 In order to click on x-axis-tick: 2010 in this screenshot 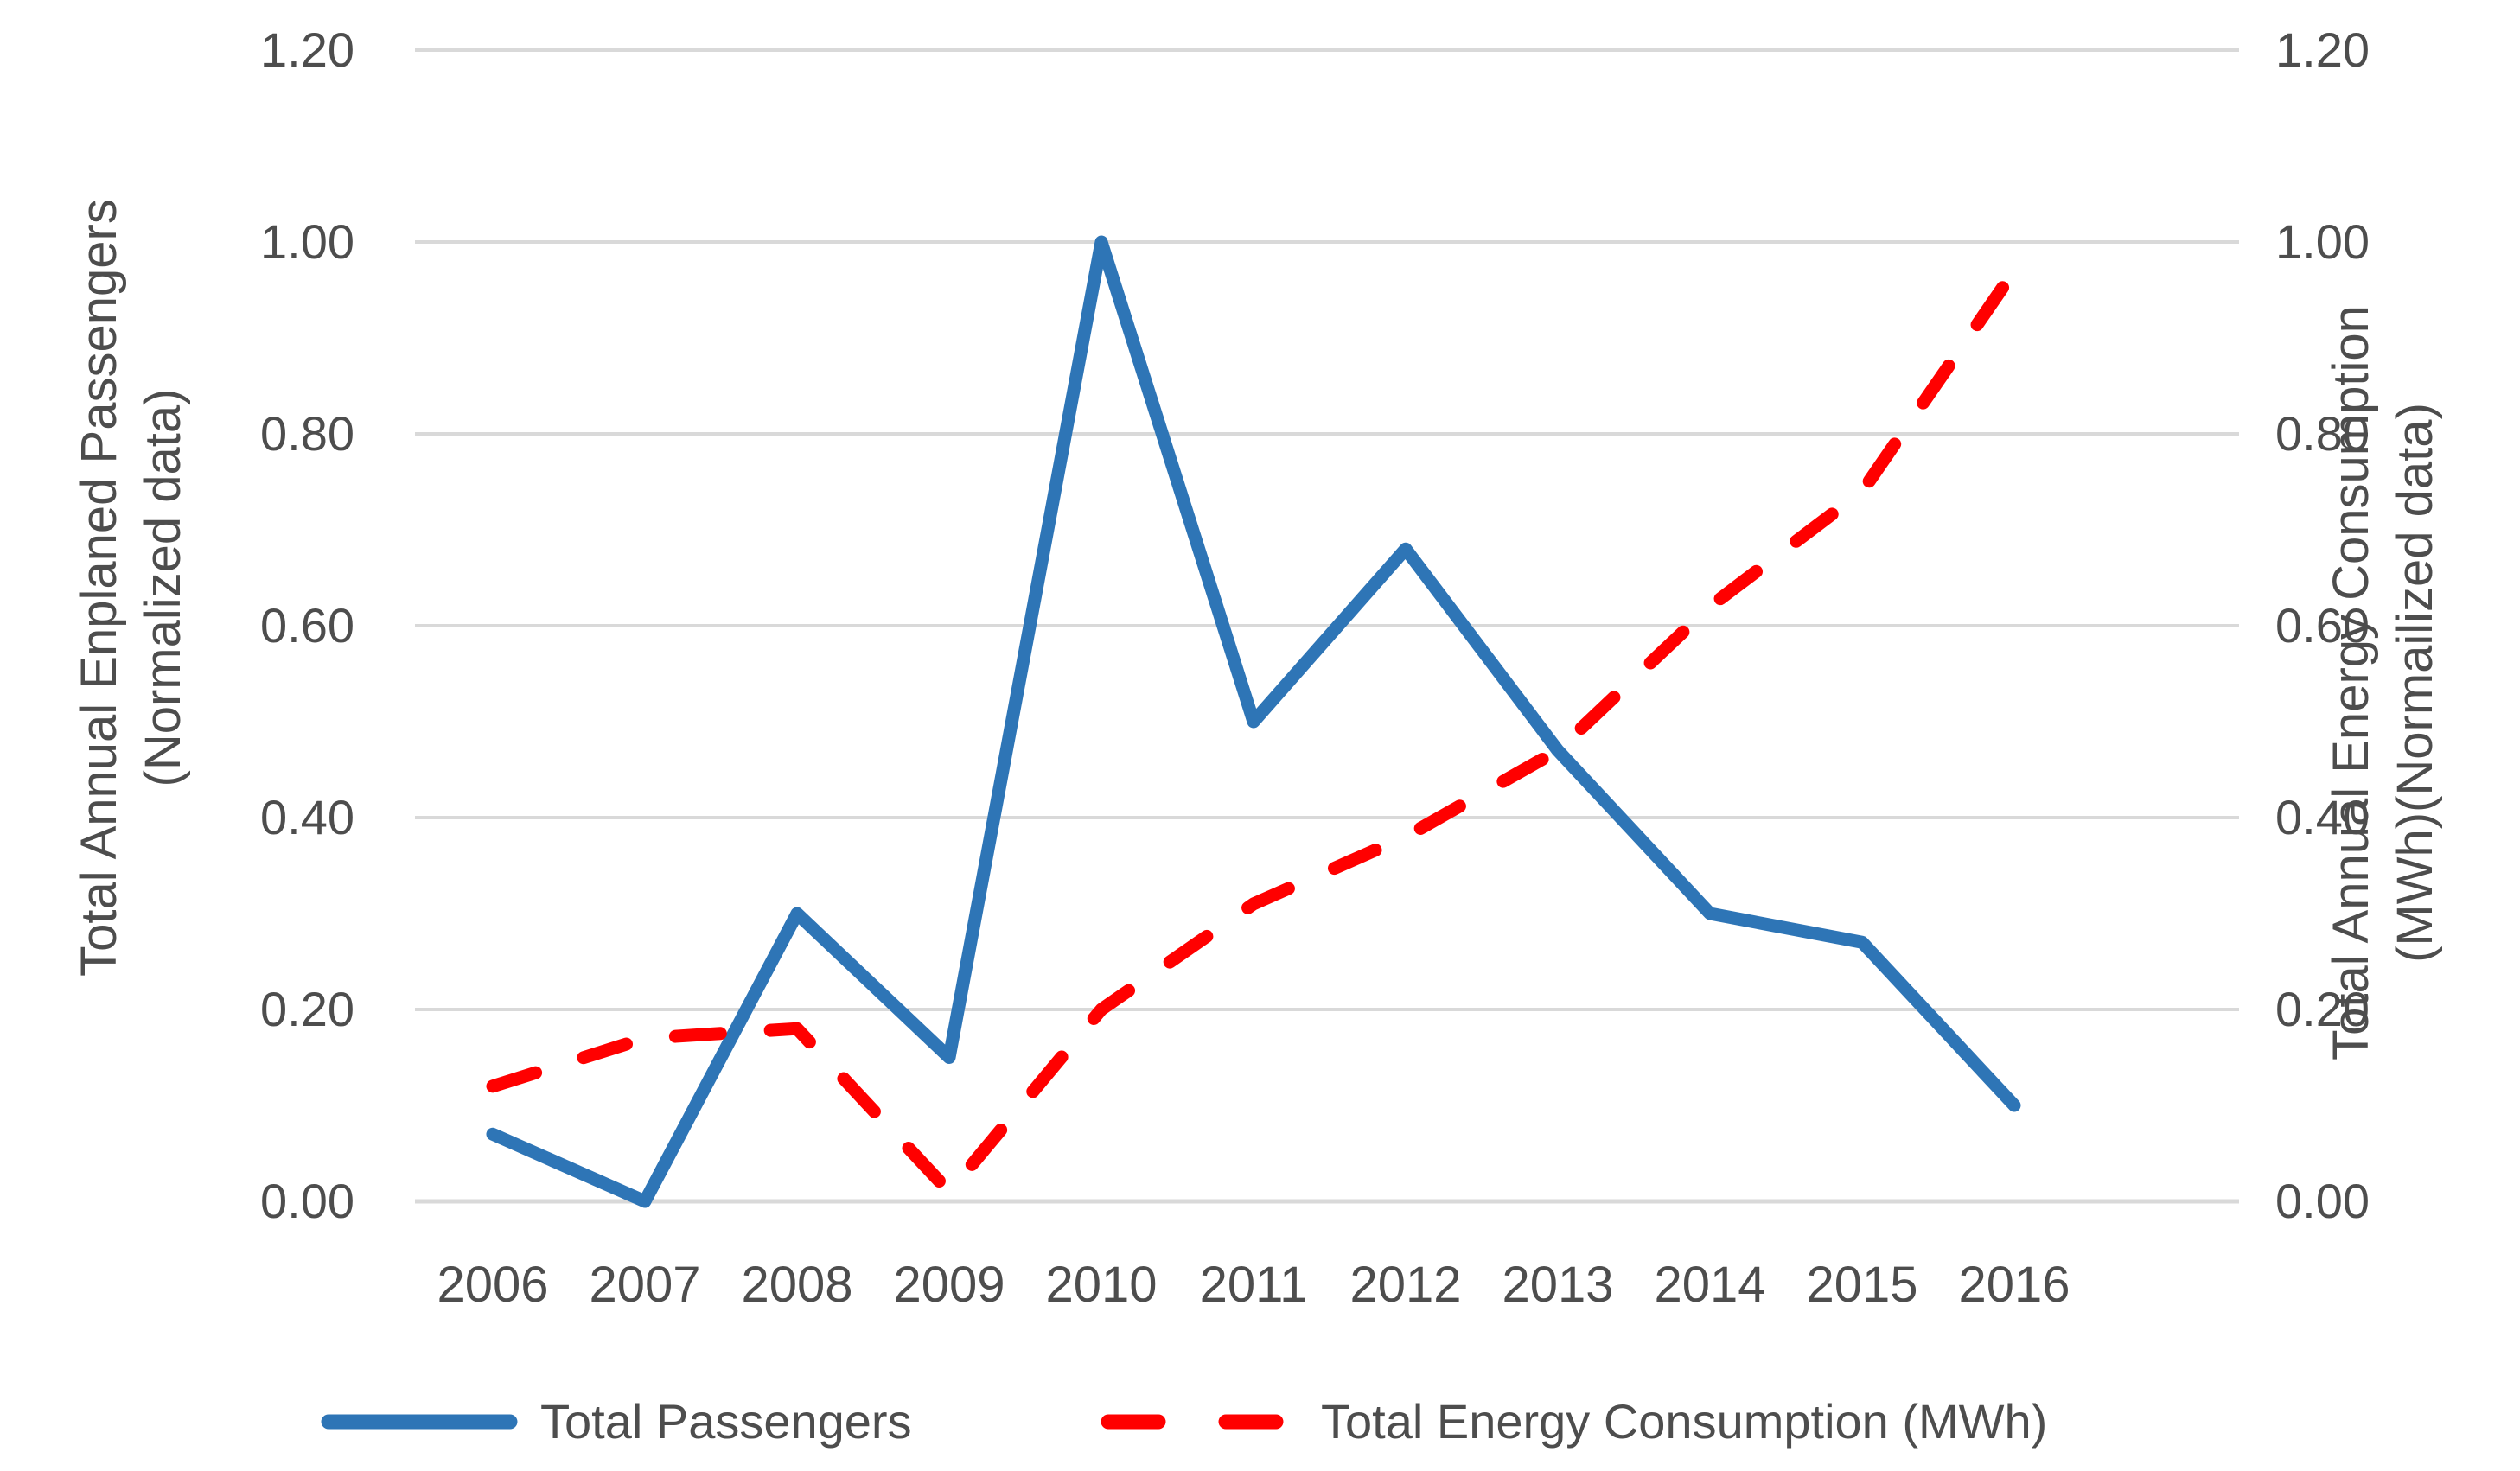, I will do `click(1101, 1285)`.